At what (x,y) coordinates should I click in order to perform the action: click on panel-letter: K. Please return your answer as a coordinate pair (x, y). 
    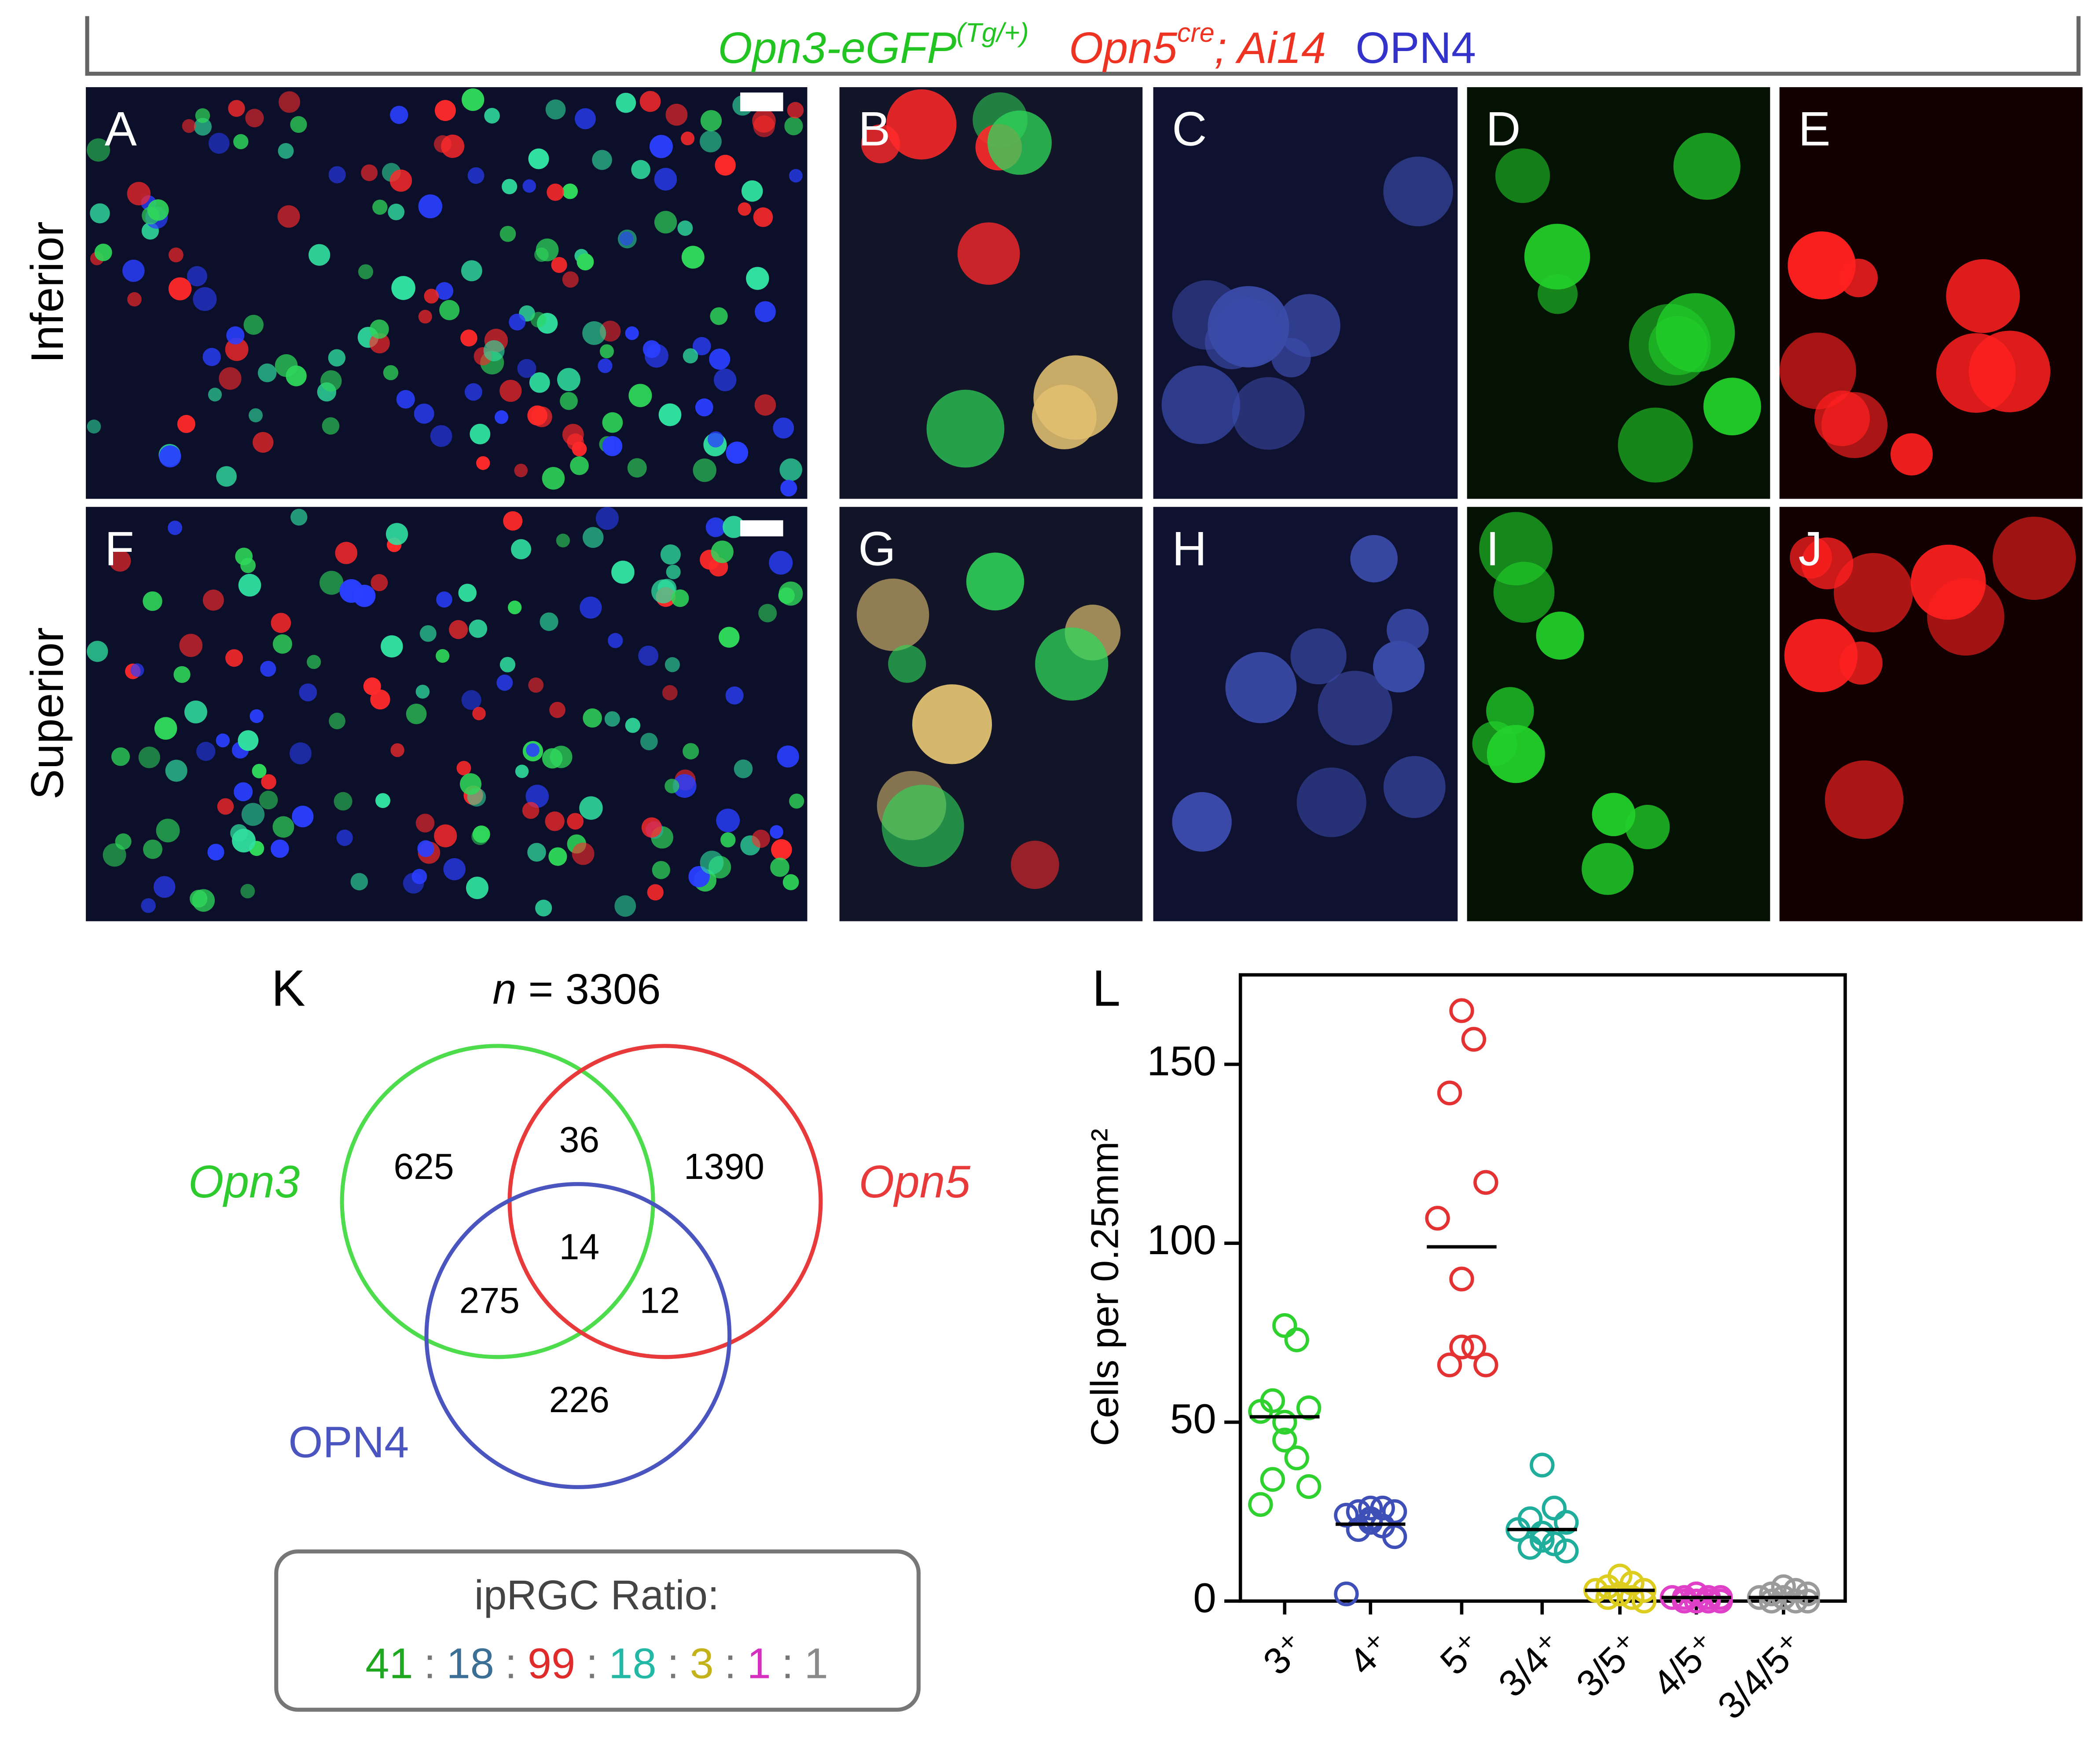
    Looking at the image, I should click on (288, 988).